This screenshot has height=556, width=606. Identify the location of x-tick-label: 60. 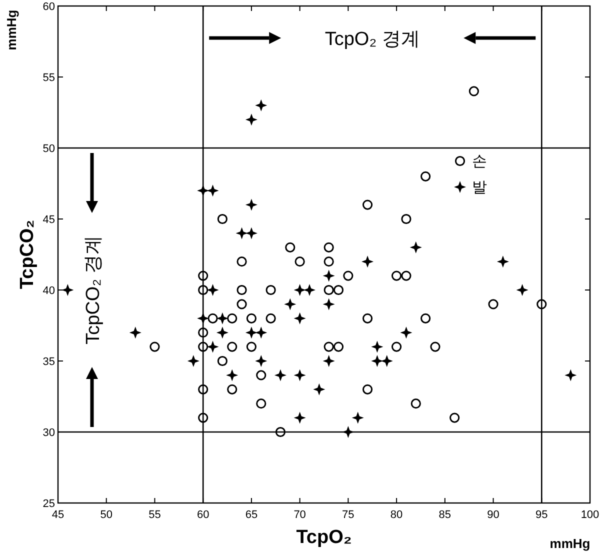
(203, 515).